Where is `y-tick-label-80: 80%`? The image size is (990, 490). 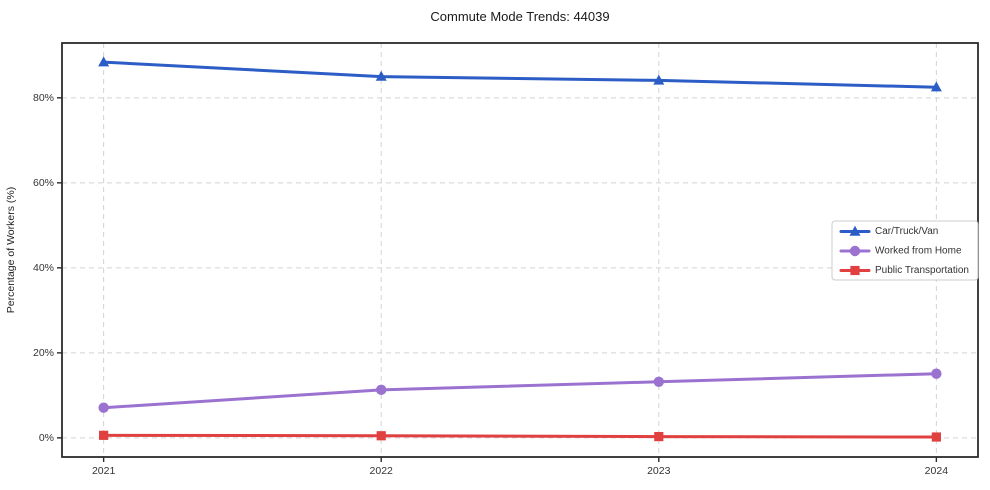
y-tick-label-80: 80% is located at coordinates (43, 98).